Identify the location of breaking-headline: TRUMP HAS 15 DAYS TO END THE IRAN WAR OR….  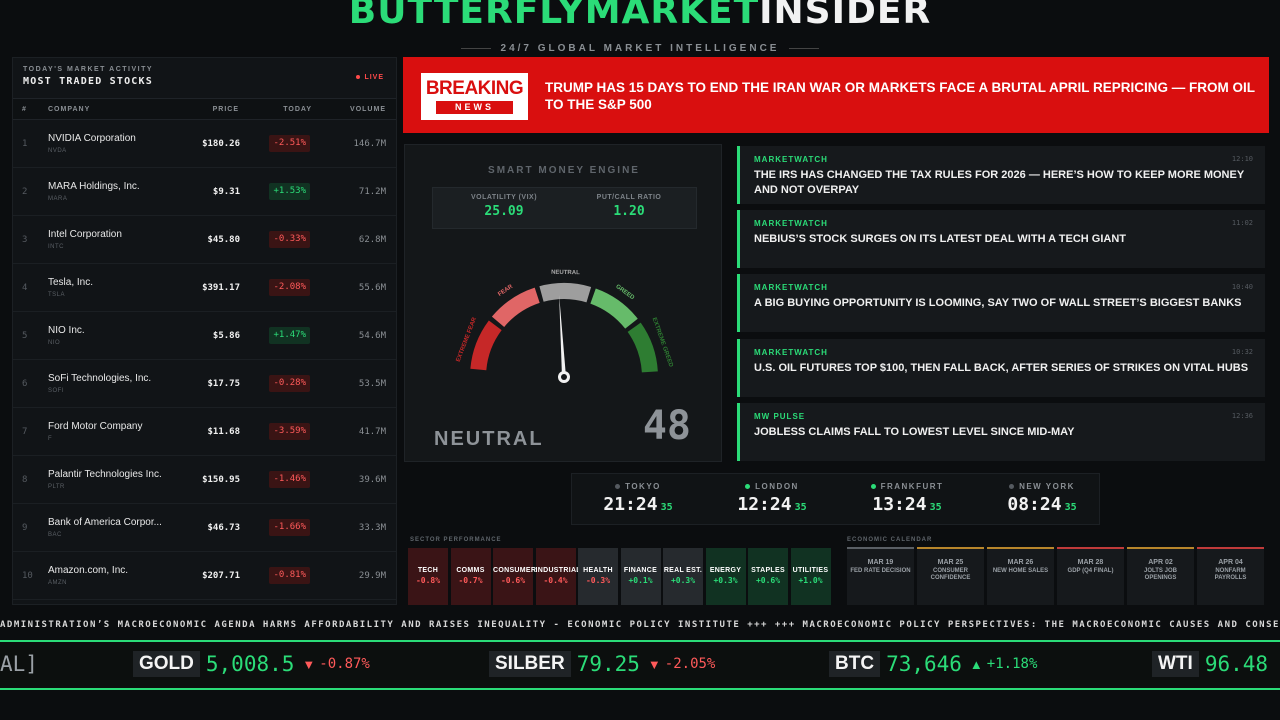
(900, 96).